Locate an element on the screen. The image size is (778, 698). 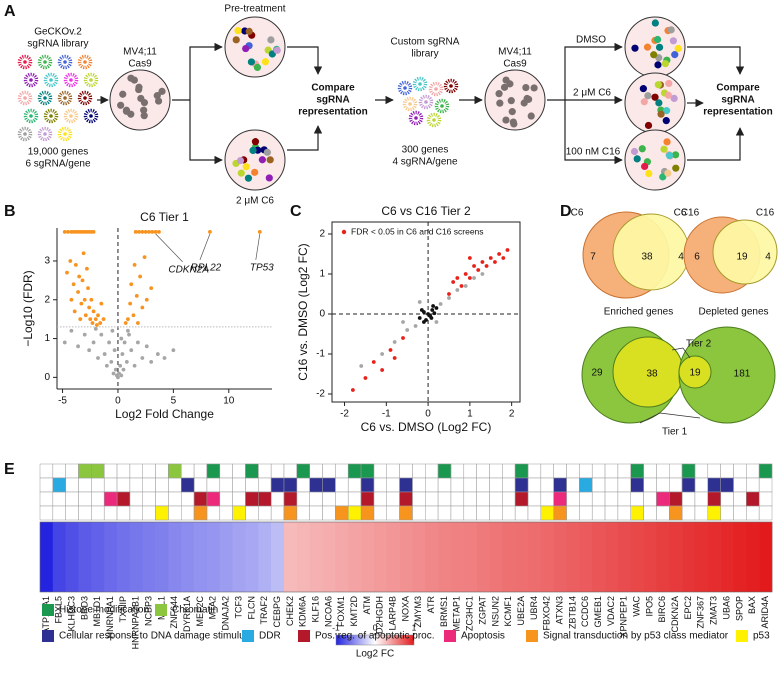
set-label: C16 is located at coordinates (765, 213).